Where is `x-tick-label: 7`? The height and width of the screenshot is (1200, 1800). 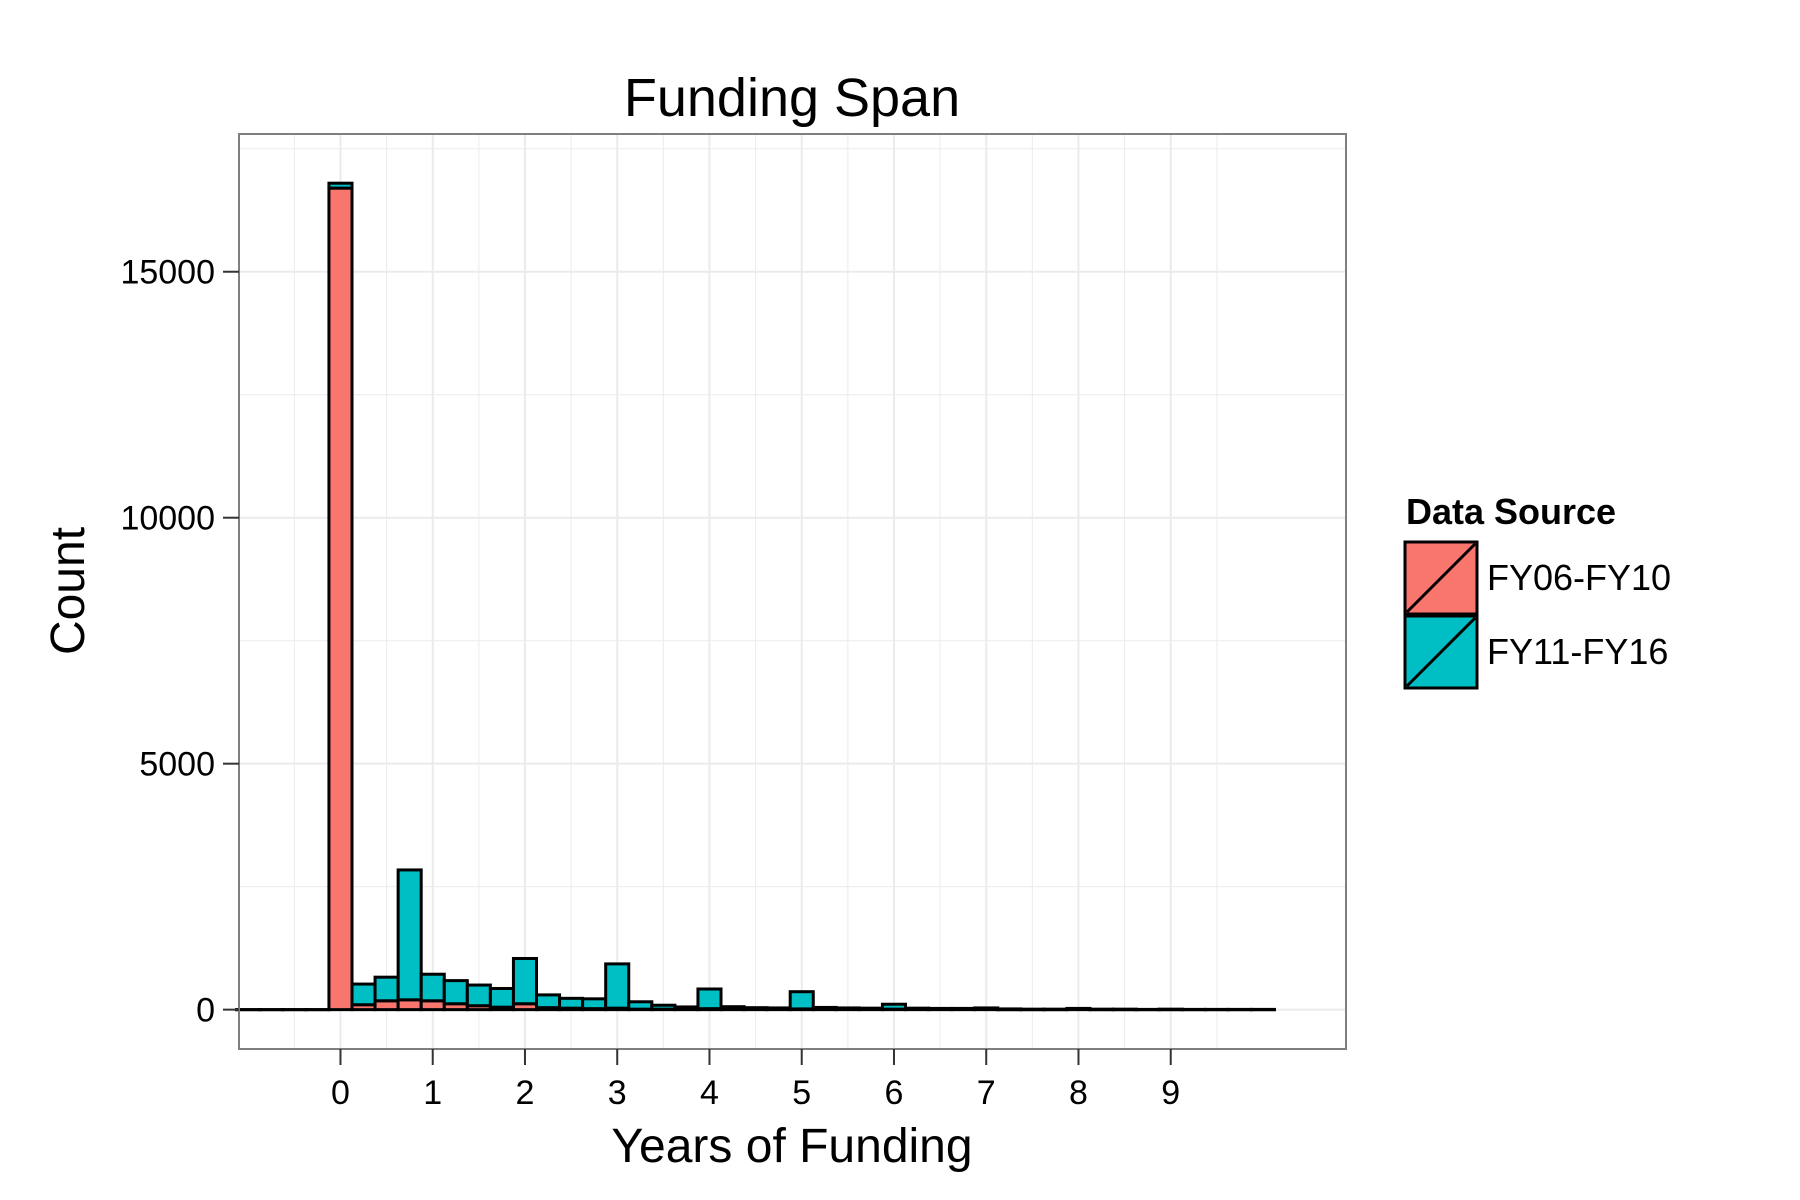
x-tick-label: 7 is located at coordinates (986, 1093).